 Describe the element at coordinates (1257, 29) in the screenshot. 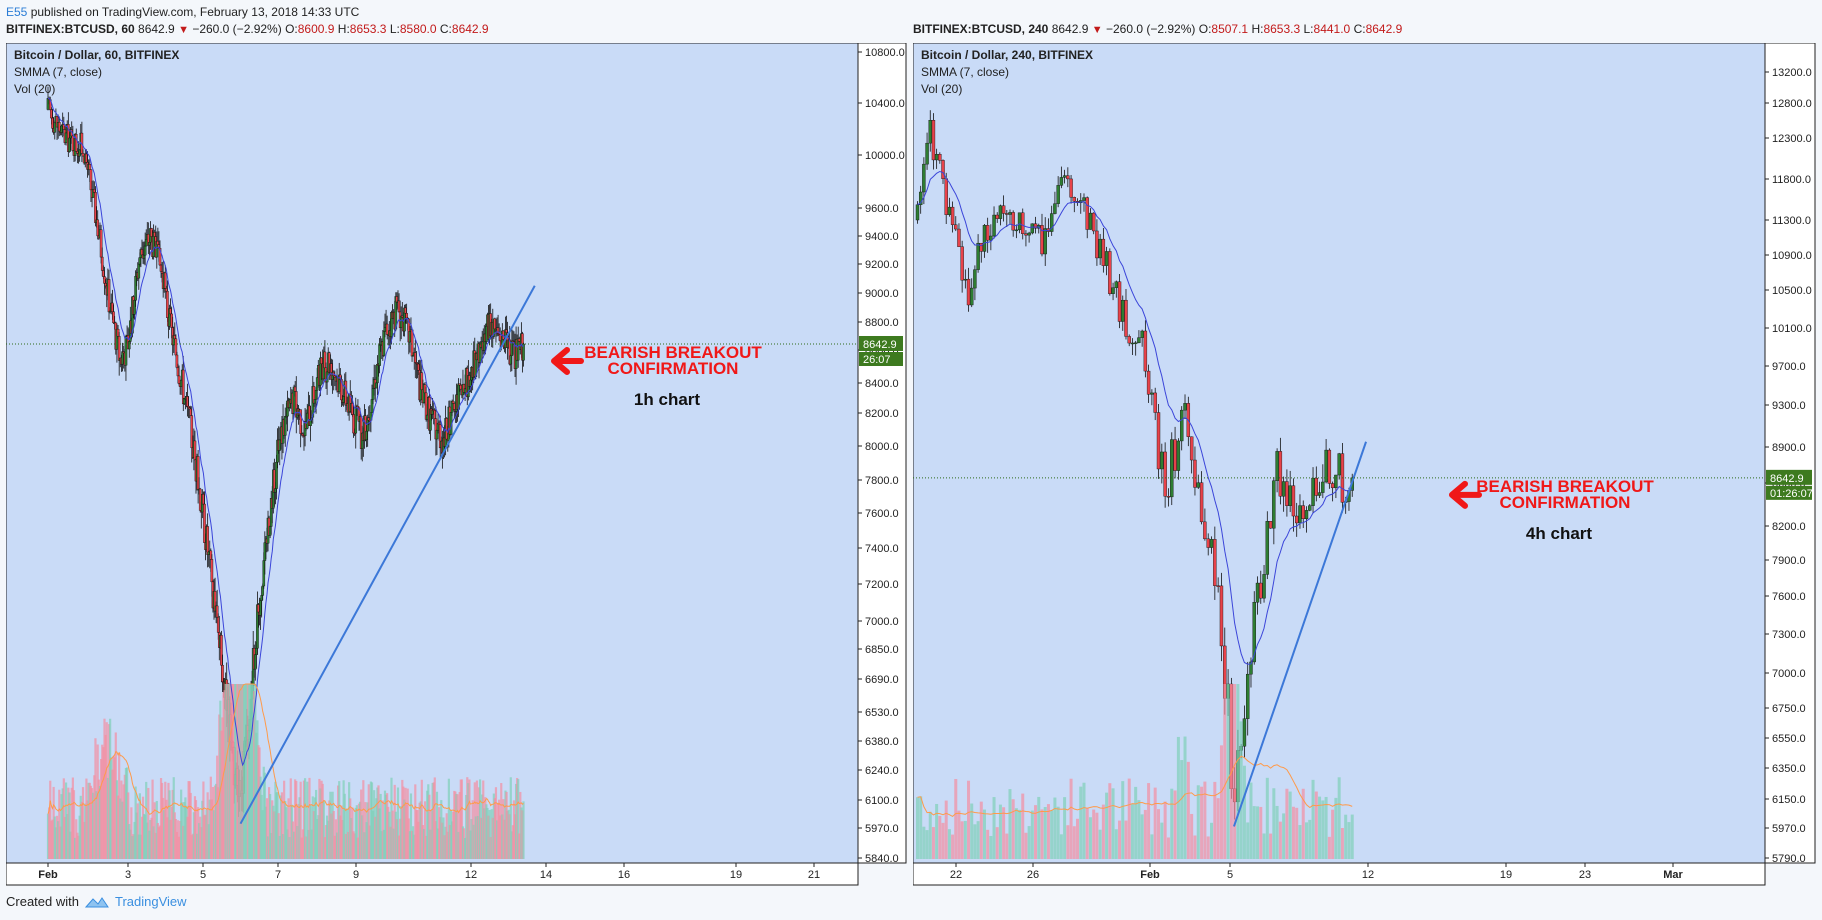

I see `right-high-label: H:` at that location.